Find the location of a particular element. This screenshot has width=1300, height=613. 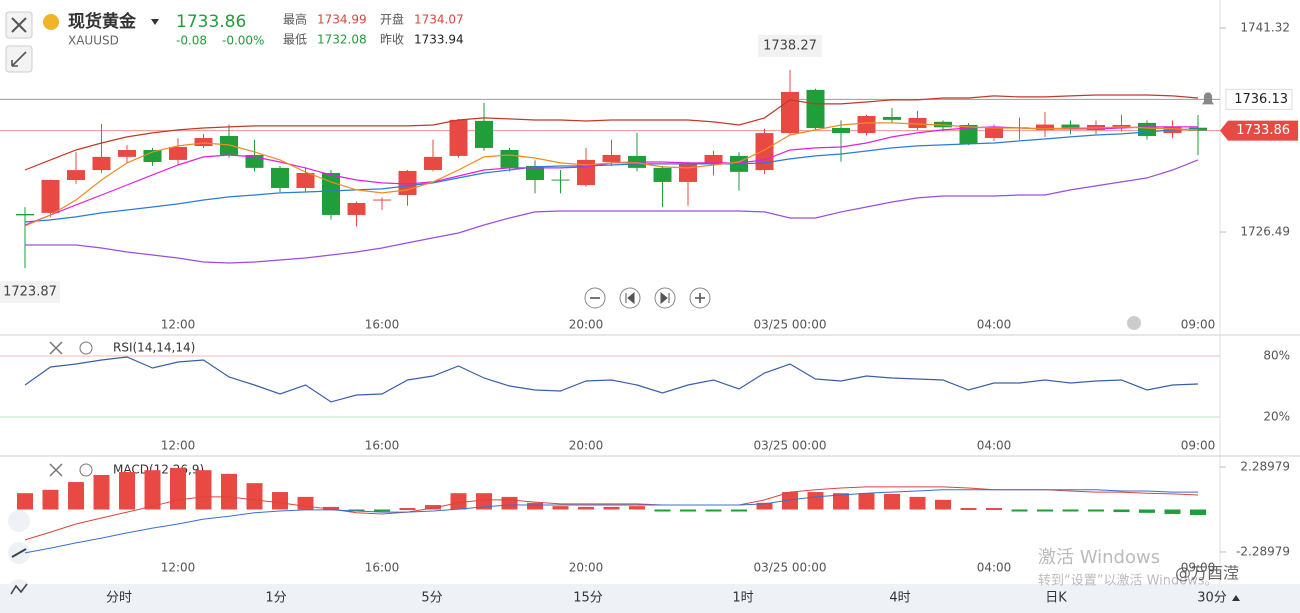

credit: @万酉滢 is located at coordinates (1207, 573).